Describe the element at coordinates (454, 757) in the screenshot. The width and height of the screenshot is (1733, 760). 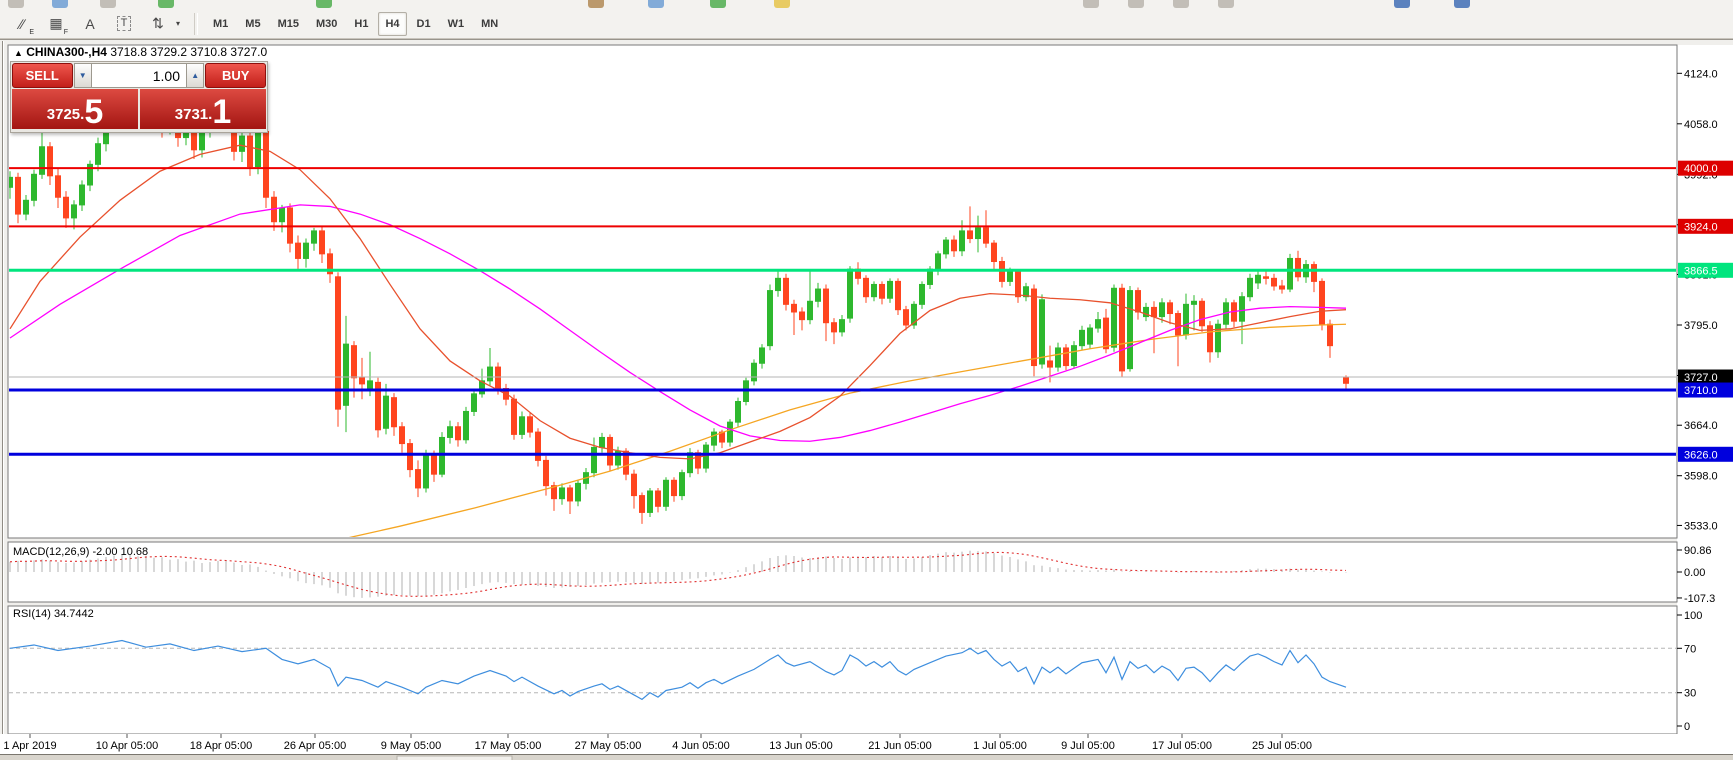
I see `bottom-strip-tab` at that location.